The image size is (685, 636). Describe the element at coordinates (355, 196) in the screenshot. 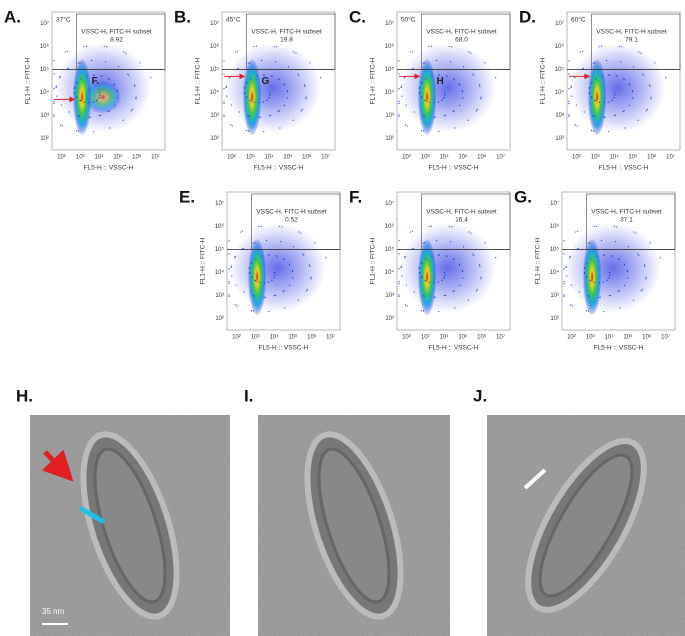

I see `panel-label: F.` at that location.